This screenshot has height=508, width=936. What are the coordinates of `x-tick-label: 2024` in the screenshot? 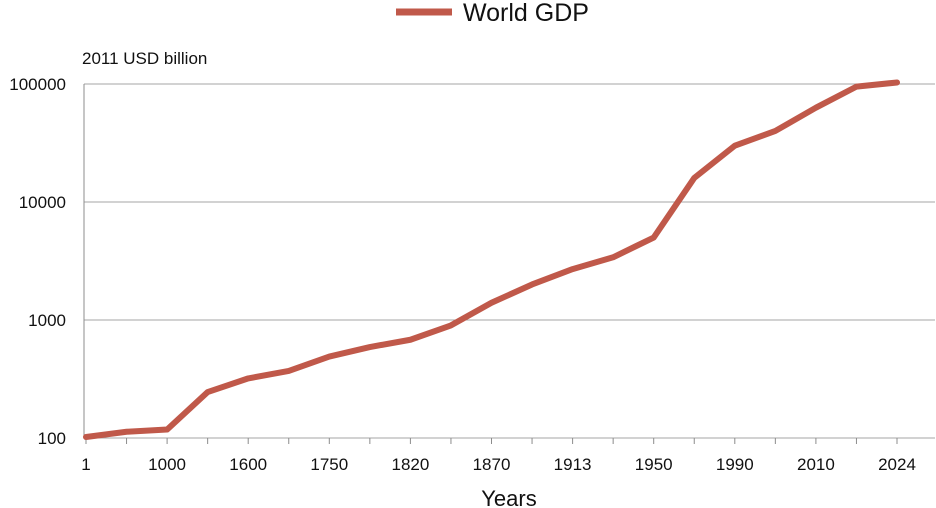 It's located at (897, 464).